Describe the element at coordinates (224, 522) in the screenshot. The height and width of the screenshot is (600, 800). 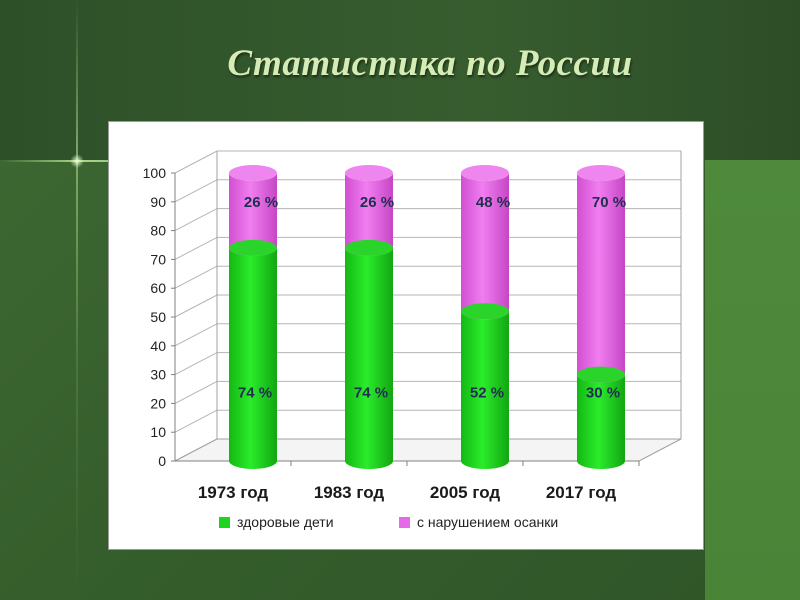
I see `legend-swatch-healthy` at that location.